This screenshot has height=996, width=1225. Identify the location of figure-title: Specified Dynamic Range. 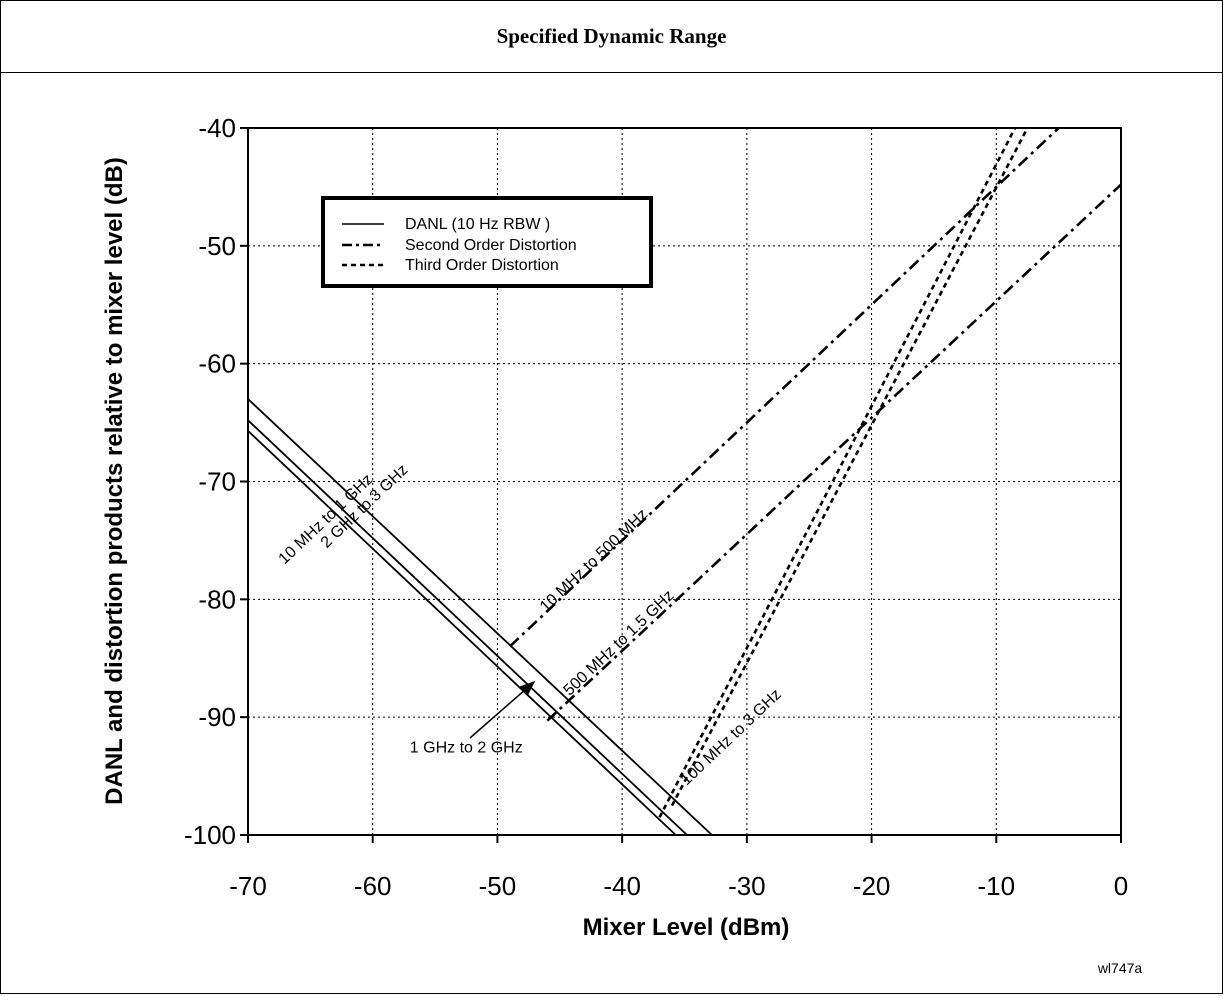
(611, 35).